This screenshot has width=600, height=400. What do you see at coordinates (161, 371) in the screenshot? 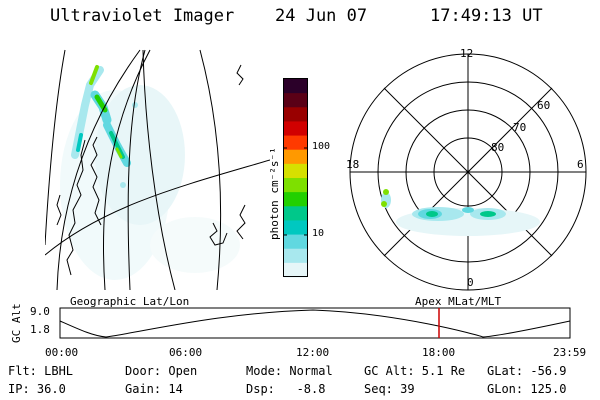
I see `door-info: Door: Open` at bounding box center [161, 371].